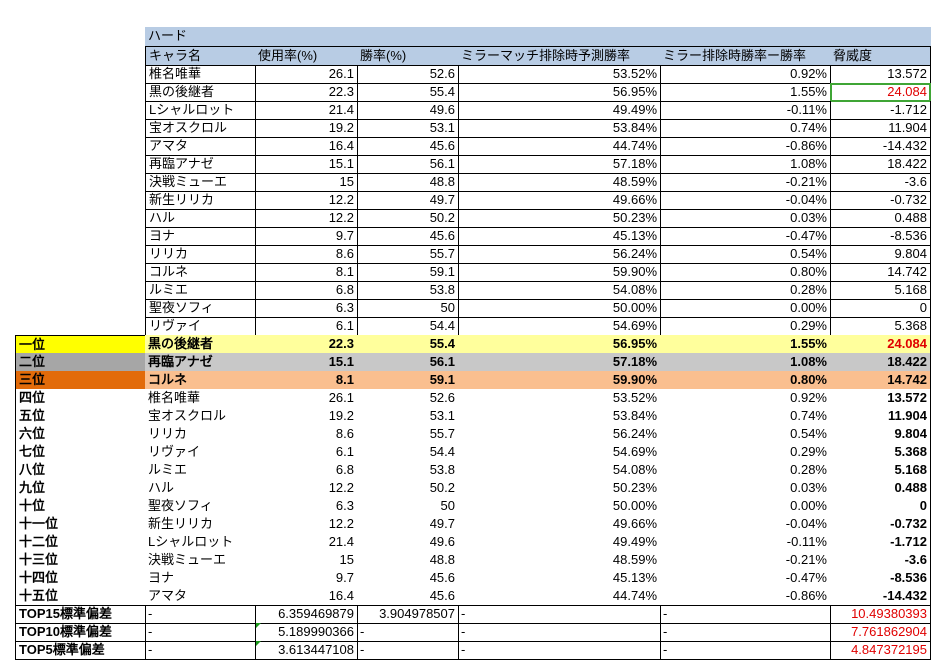 The width and height of the screenshot is (942, 666). What do you see at coordinates (200, 362) in the screenshot?
I see `character-name: 再臨アナゼ` at bounding box center [200, 362].